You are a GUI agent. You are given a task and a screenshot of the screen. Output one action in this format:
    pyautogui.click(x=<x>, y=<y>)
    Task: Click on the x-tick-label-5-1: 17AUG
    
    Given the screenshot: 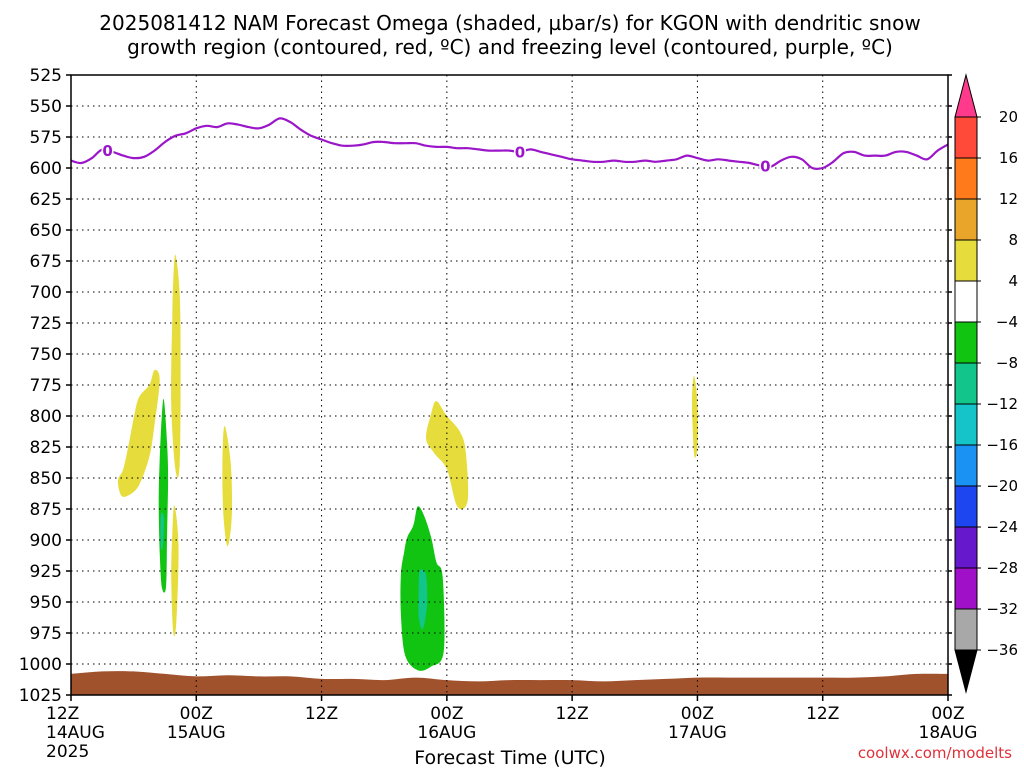 What is the action you would take?
    pyautogui.click(x=697, y=733)
    